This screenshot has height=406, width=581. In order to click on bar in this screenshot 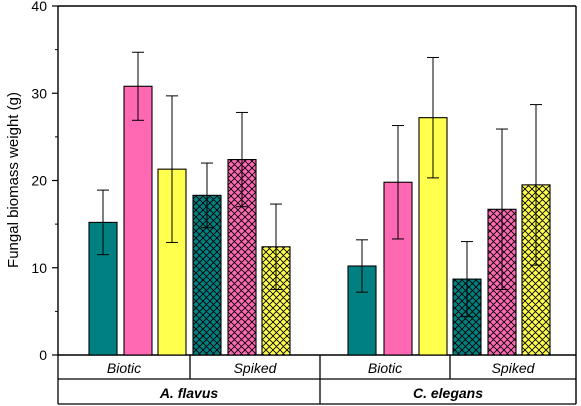, I will do `click(138, 220)`.